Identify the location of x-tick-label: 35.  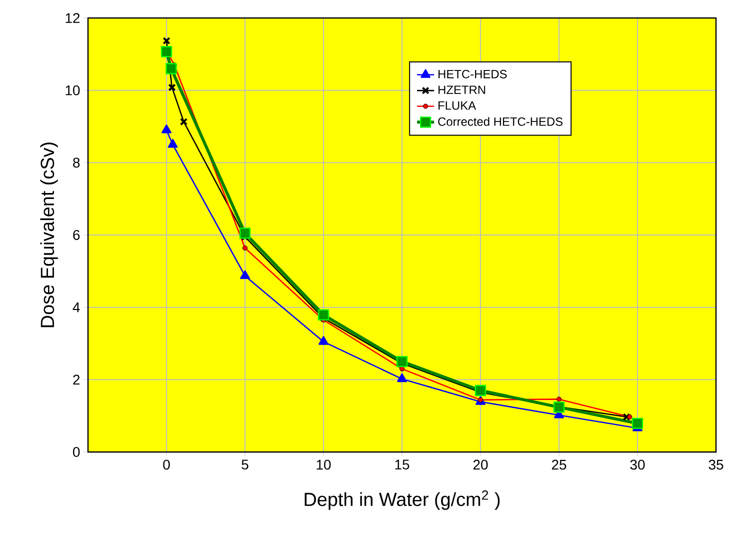
(716, 465).